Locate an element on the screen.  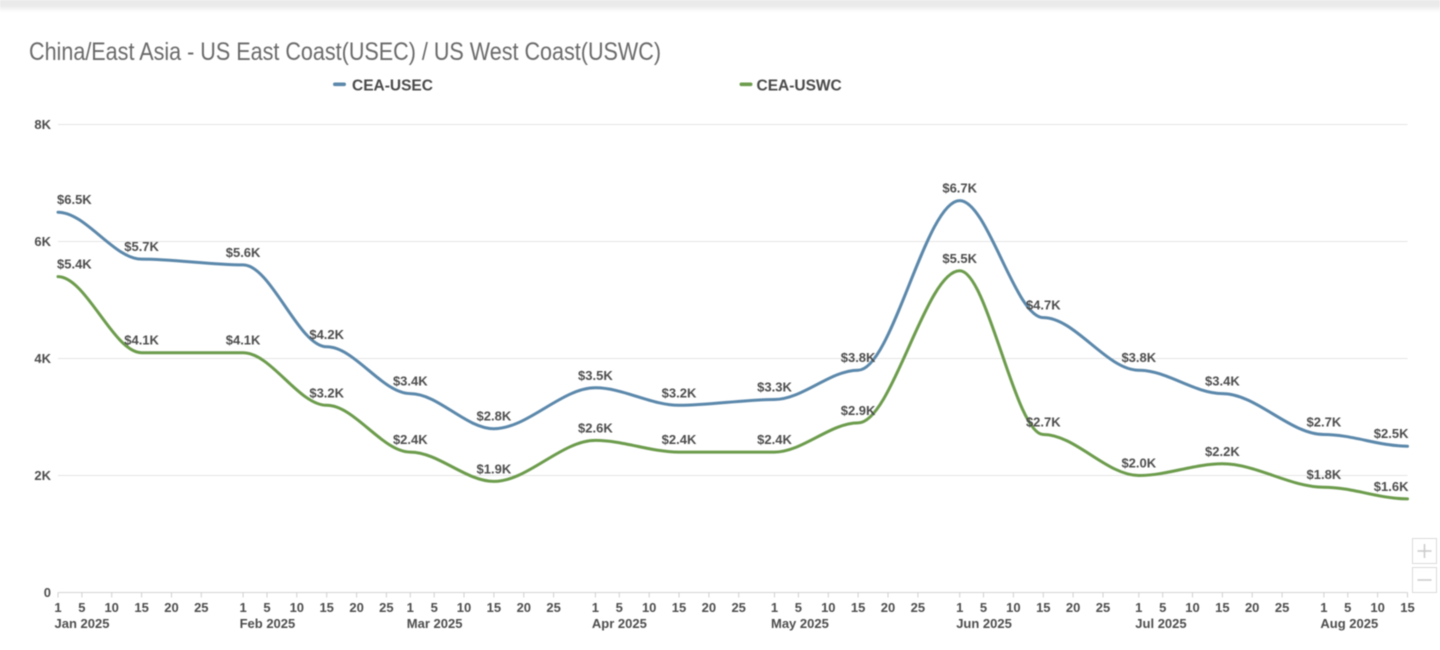
svg-text: $1.8K is located at coordinates (1324, 474).